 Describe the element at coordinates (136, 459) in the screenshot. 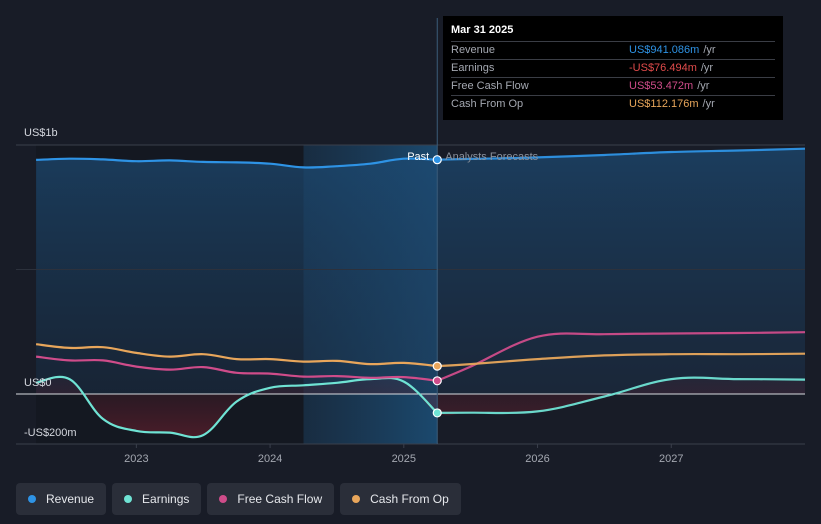

I see `x-tick-label: 2023` at that location.